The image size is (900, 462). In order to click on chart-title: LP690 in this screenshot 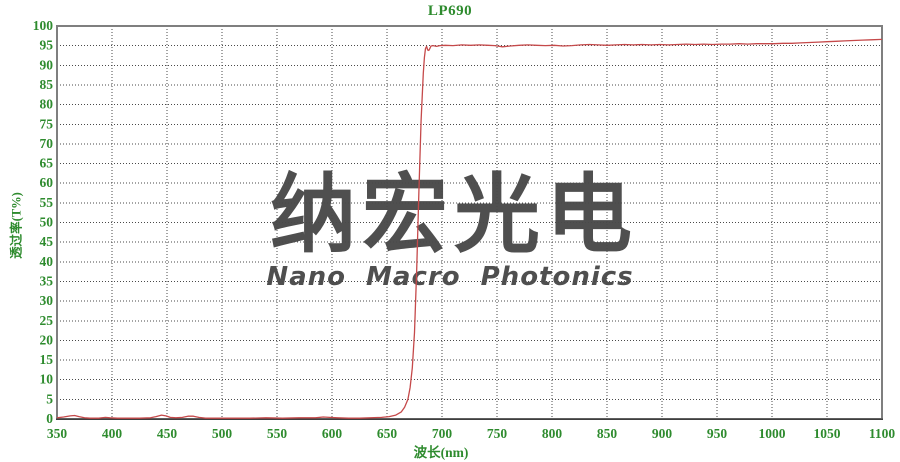, I will do `click(450, 11)`.